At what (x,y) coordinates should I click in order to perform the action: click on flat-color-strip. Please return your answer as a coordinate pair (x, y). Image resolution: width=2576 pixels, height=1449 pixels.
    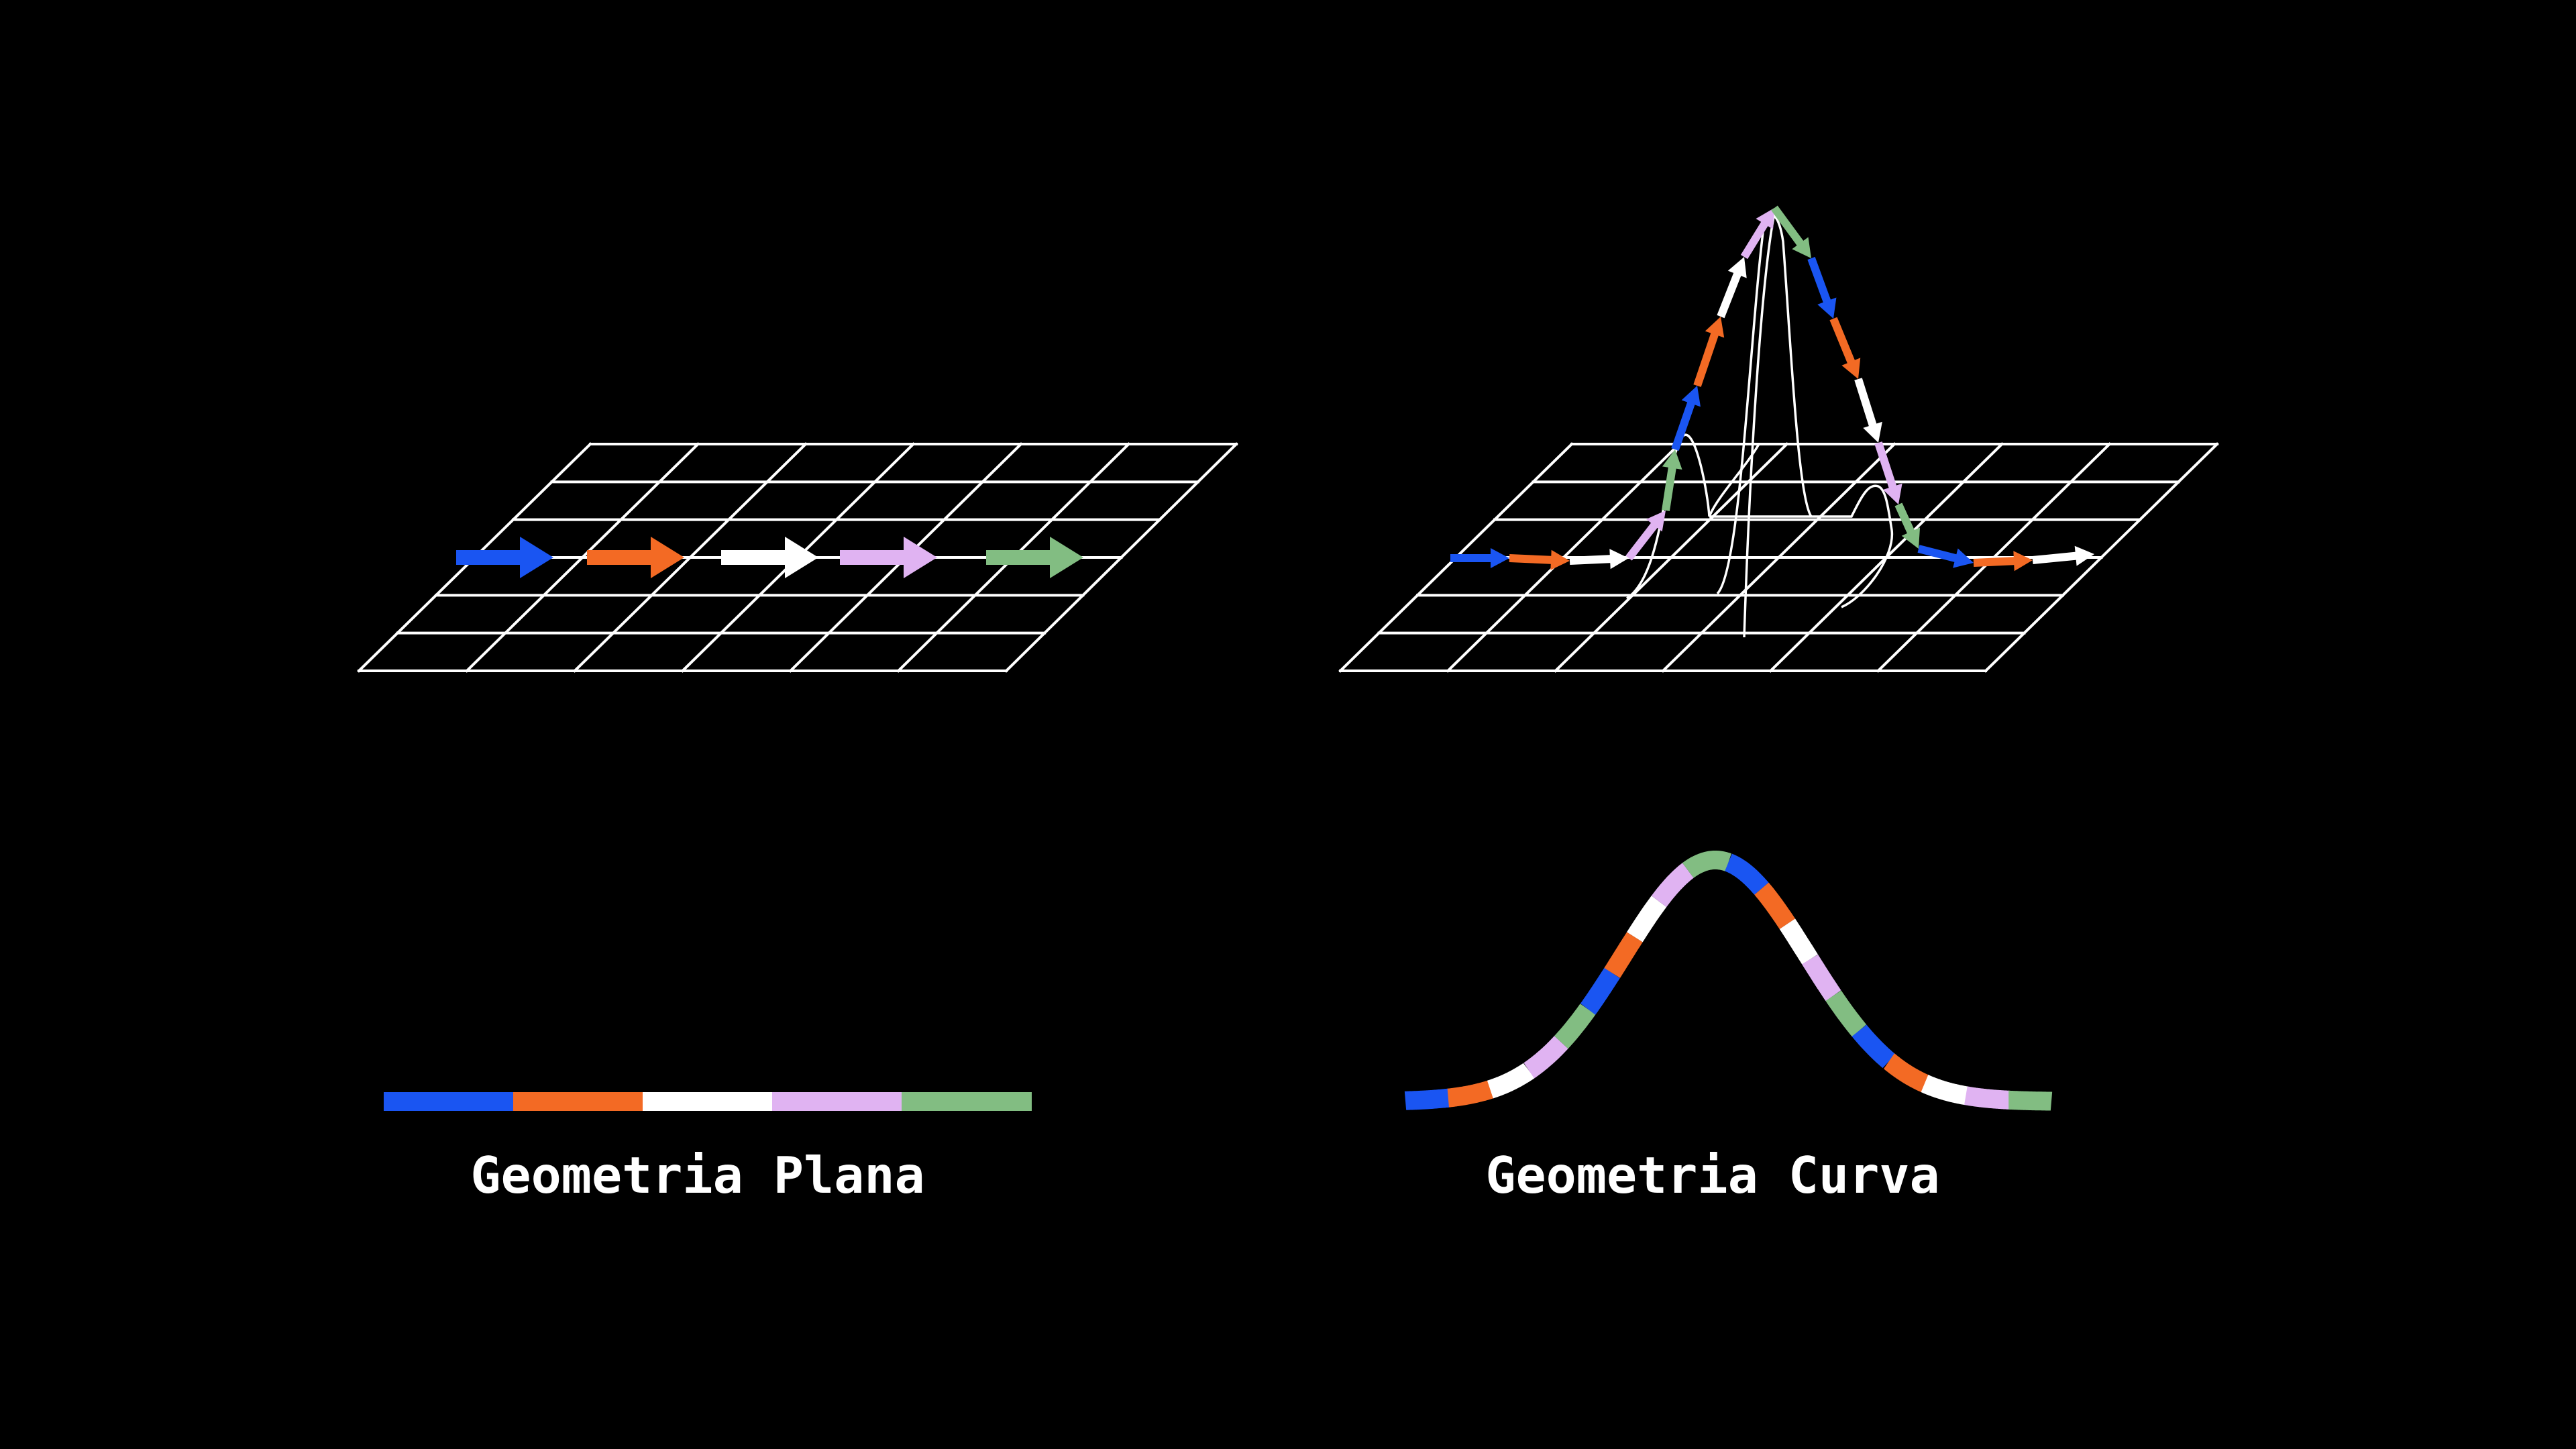
    Looking at the image, I should click on (708, 1101).